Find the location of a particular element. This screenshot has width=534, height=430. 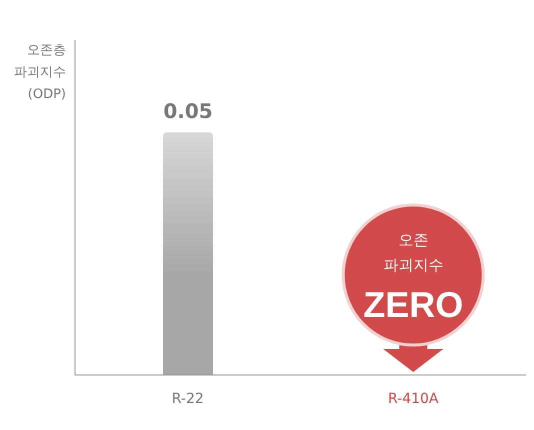

x-tick-label: R-410A is located at coordinates (413, 399).